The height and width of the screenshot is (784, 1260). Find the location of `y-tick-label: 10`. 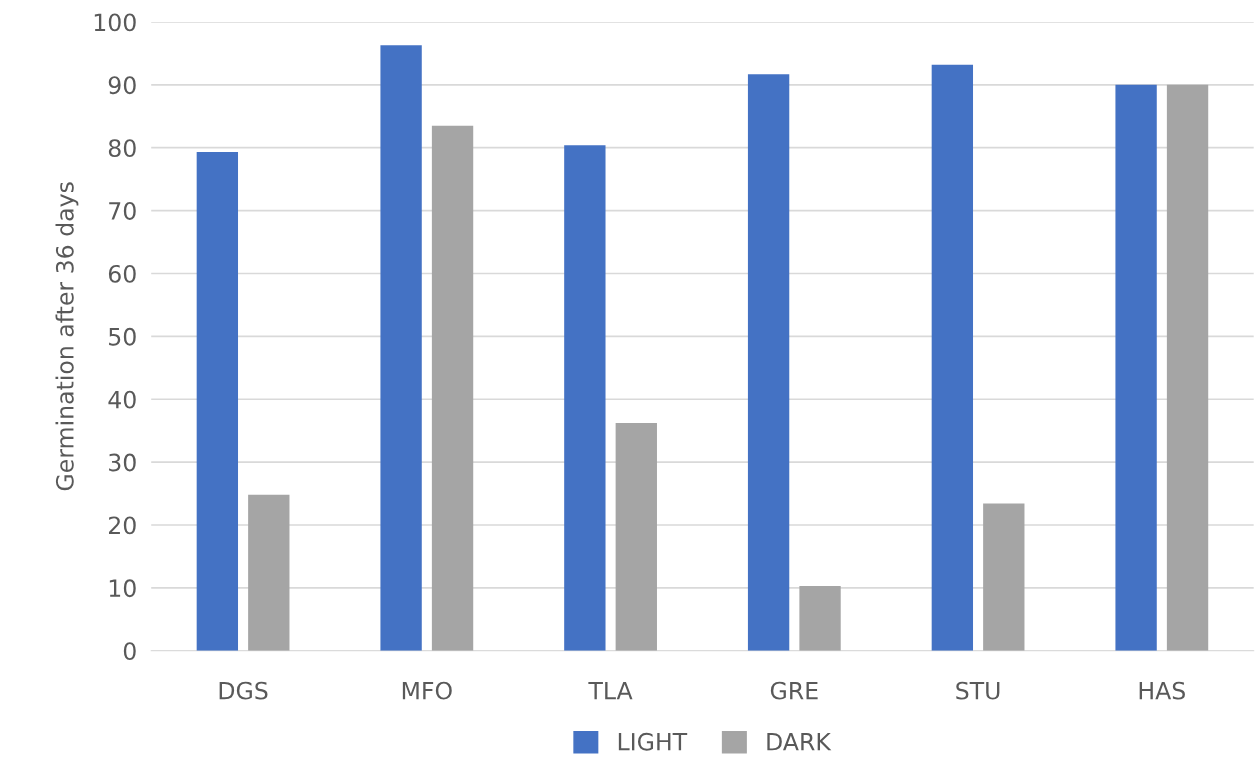

y-tick-label: 10 is located at coordinates (122, 588).